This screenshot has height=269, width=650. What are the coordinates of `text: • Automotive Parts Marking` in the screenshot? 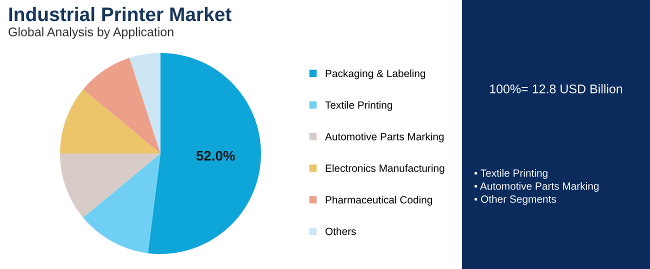 It's located at (536, 187).